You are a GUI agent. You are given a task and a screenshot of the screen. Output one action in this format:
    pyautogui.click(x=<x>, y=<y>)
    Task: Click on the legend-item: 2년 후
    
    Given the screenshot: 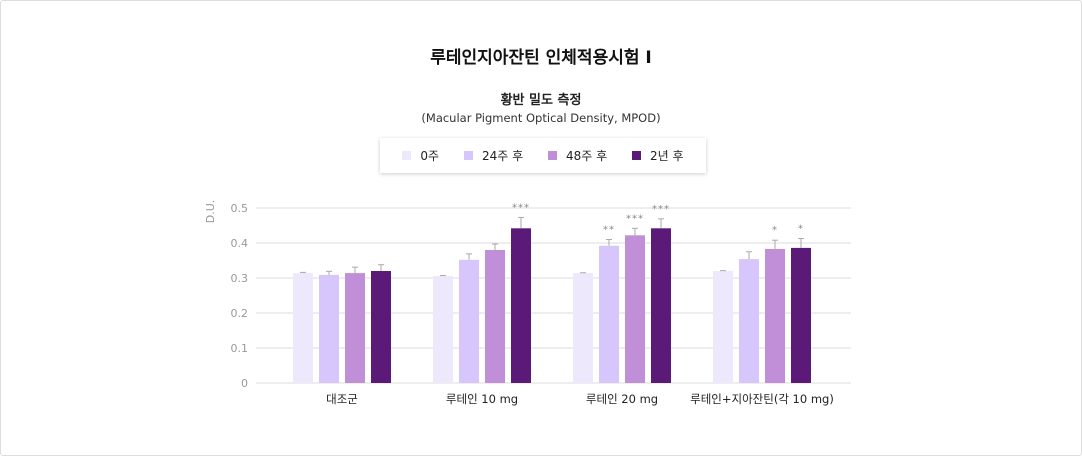 What is the action you would take?
    pyautogui.click(x=658, y=155)
    